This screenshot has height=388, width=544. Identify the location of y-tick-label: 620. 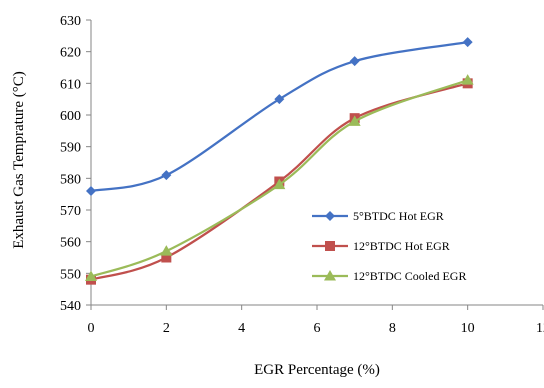
(70, 53).